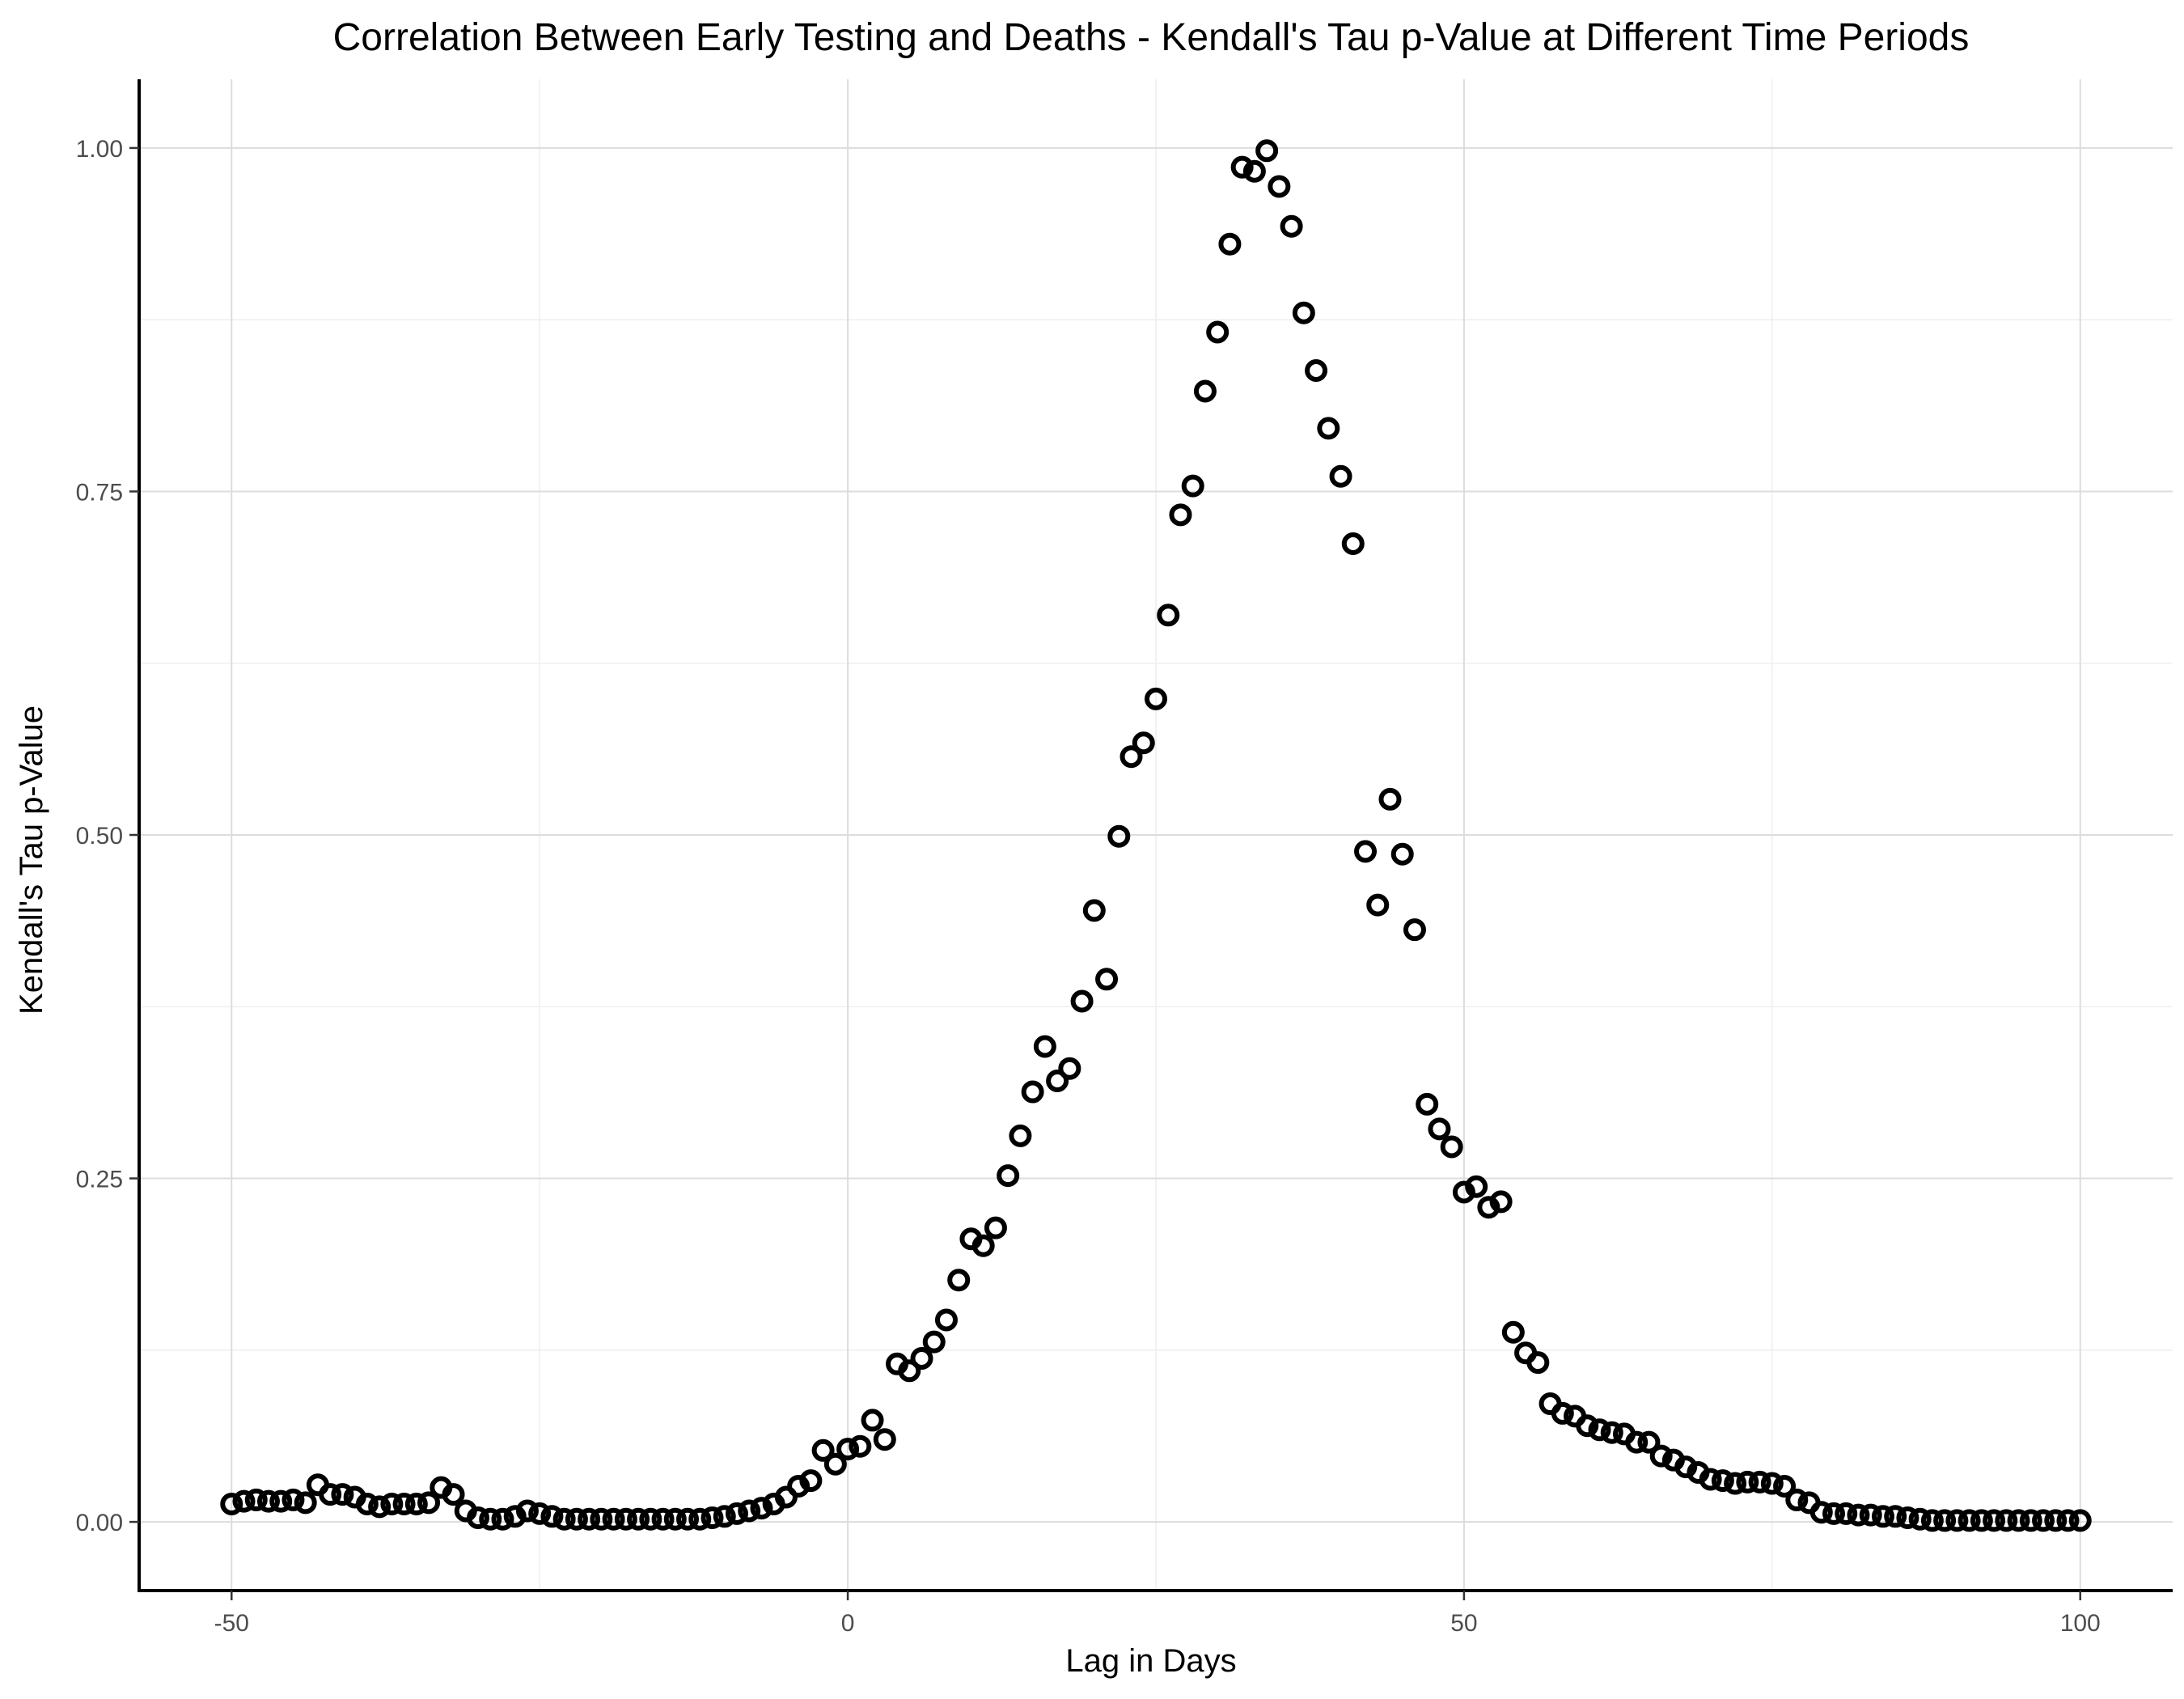 The width and height of the screenshot is (2184, 1699). Describe the element at coordinates (231, 1623) in the screenshot. I see `x-tick-label: -50` at that location.